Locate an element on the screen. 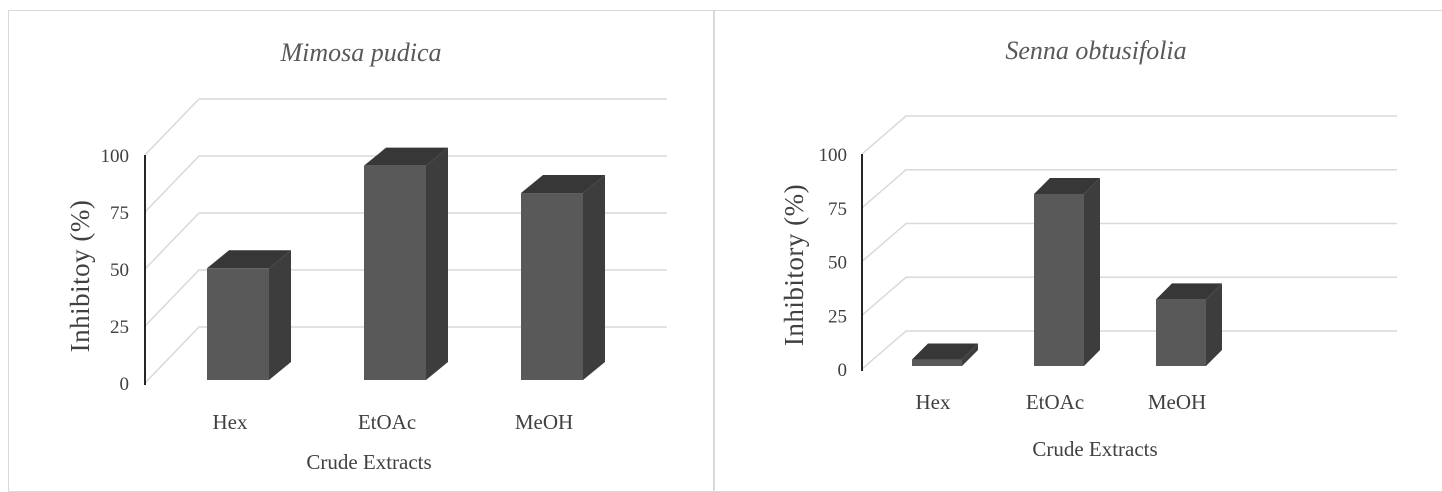 The width and height of the screenshot is (1442, 492). y-axis-title: Inhibitory (%) is located at coordinates (794, 265).